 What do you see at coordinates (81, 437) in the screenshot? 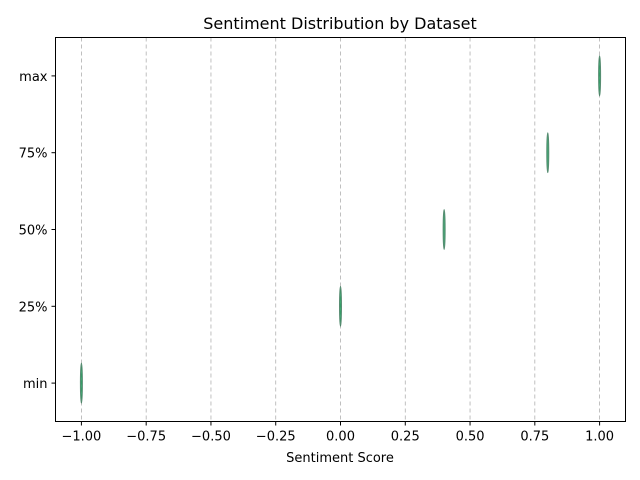
I see `x-tick-label: −1.00` at bounding box center [81, 437].